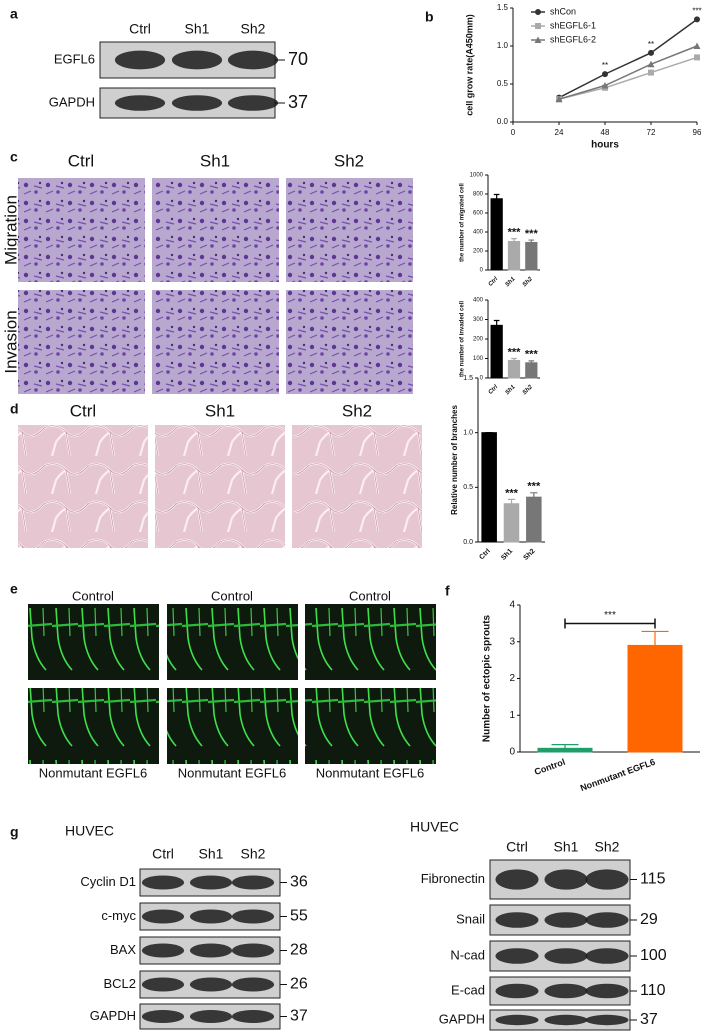  I want to click on y-tick-label: 1.5, so click(503, 7).